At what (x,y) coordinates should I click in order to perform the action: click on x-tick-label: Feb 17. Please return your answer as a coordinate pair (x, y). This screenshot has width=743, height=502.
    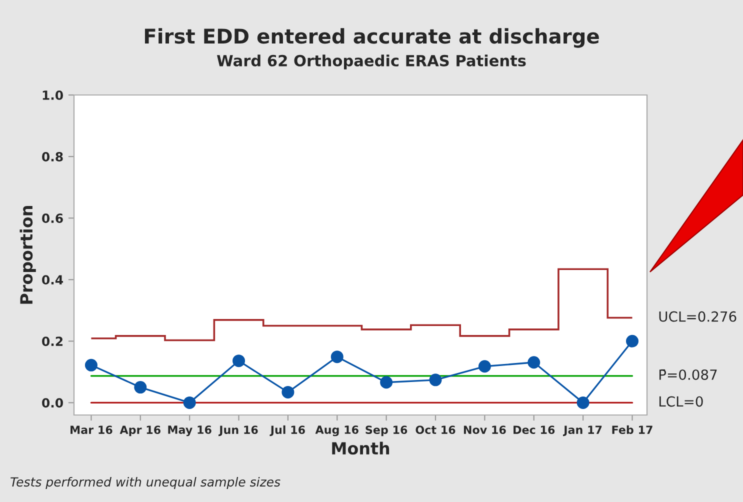
    Looking at the image, I should click on (632, 429).